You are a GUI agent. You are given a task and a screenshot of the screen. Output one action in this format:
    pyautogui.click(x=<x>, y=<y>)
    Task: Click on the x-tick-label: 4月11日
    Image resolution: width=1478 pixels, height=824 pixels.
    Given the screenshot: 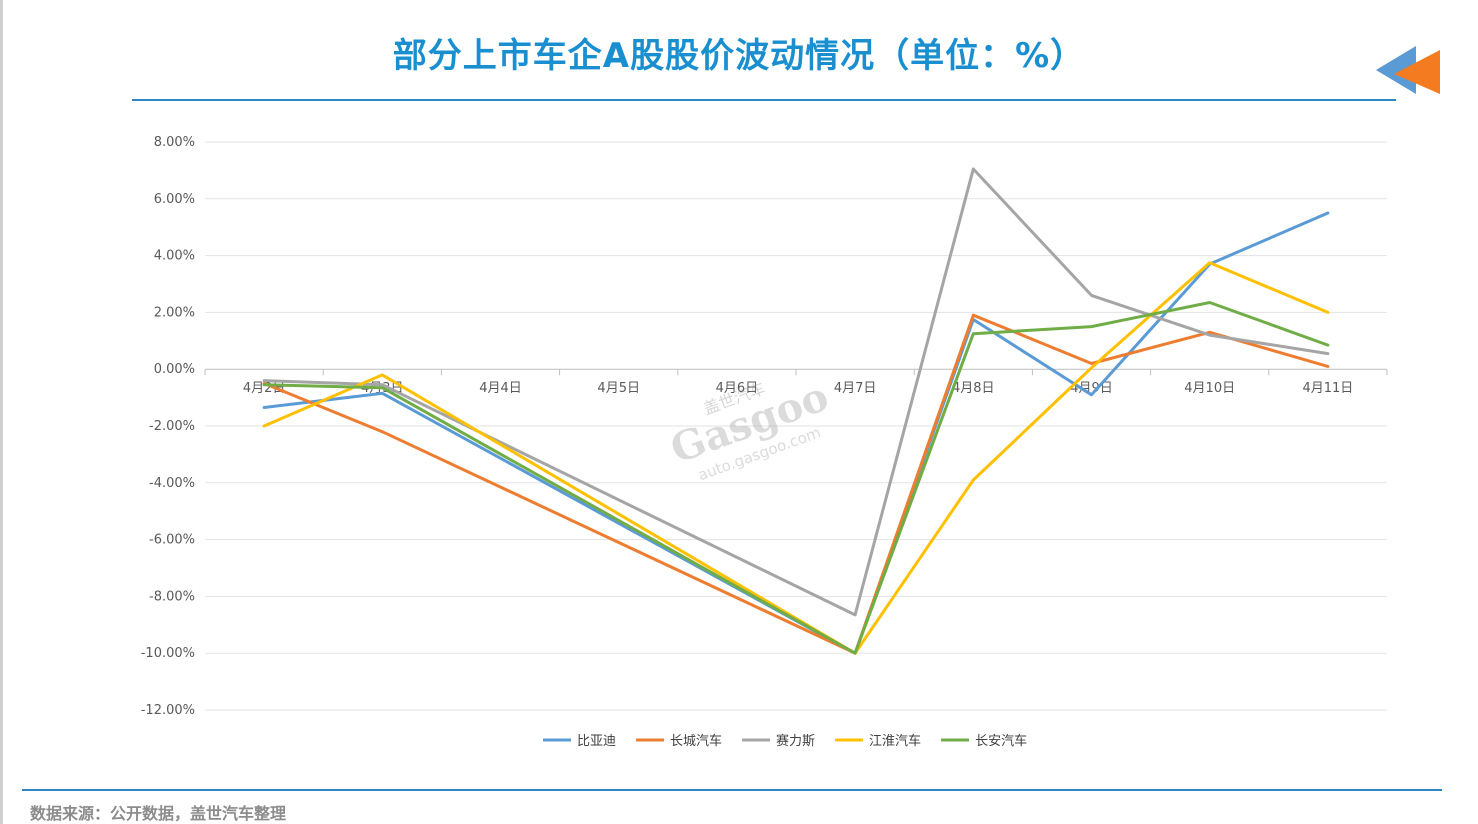 What is the action you would take?
    pyautogui.click(x=1327, y=388)
    